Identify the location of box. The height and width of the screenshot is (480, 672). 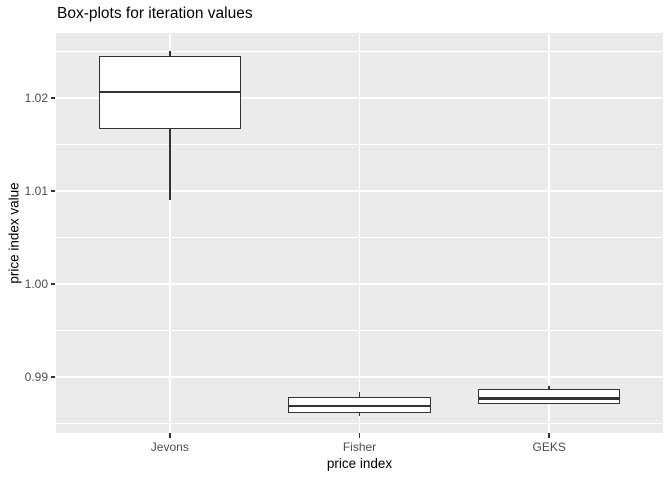
(549, 397).